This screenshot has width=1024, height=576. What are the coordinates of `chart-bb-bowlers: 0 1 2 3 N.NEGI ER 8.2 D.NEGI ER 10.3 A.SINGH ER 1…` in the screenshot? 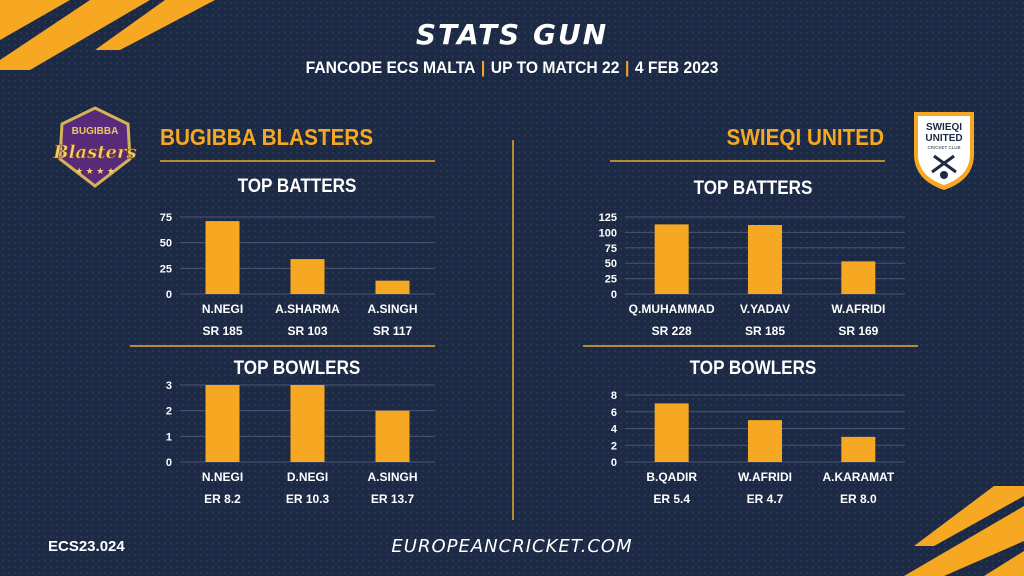 It's located at (300, 443).